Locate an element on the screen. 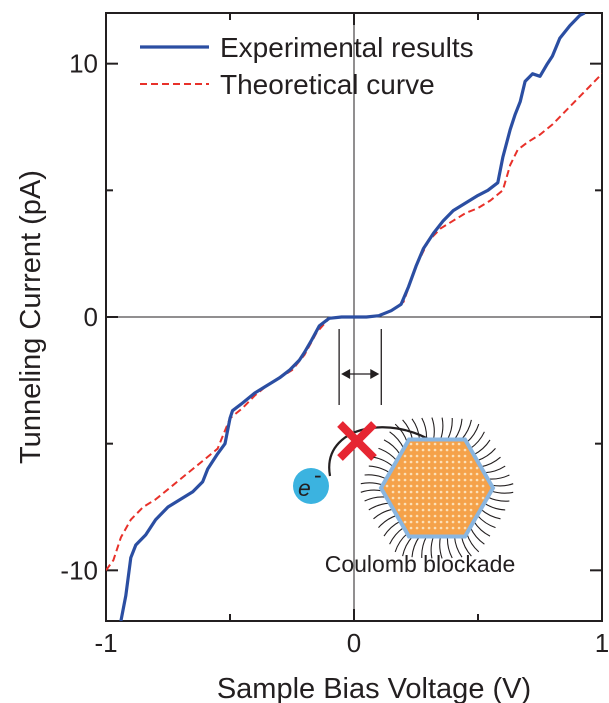  y-tick-label: 10 is located at coordinates (83, 64).